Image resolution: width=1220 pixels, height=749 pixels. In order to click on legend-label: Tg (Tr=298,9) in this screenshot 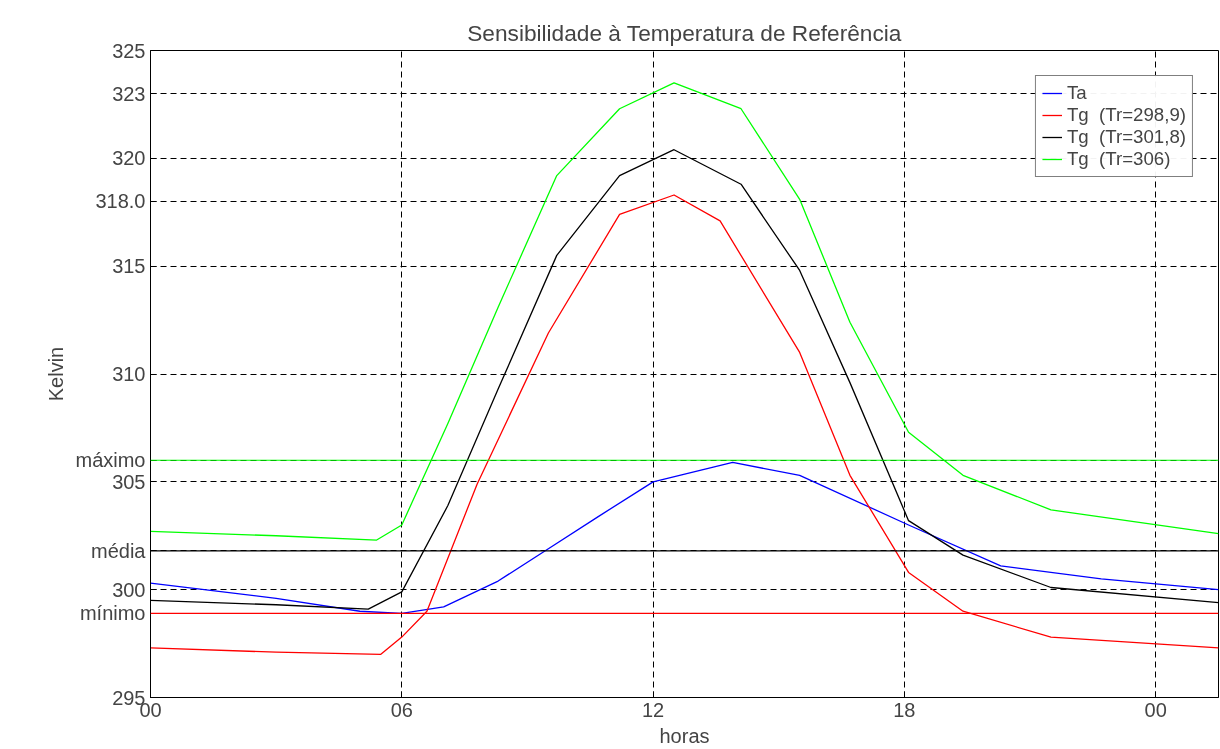, I will do `click(1126, 115)`.